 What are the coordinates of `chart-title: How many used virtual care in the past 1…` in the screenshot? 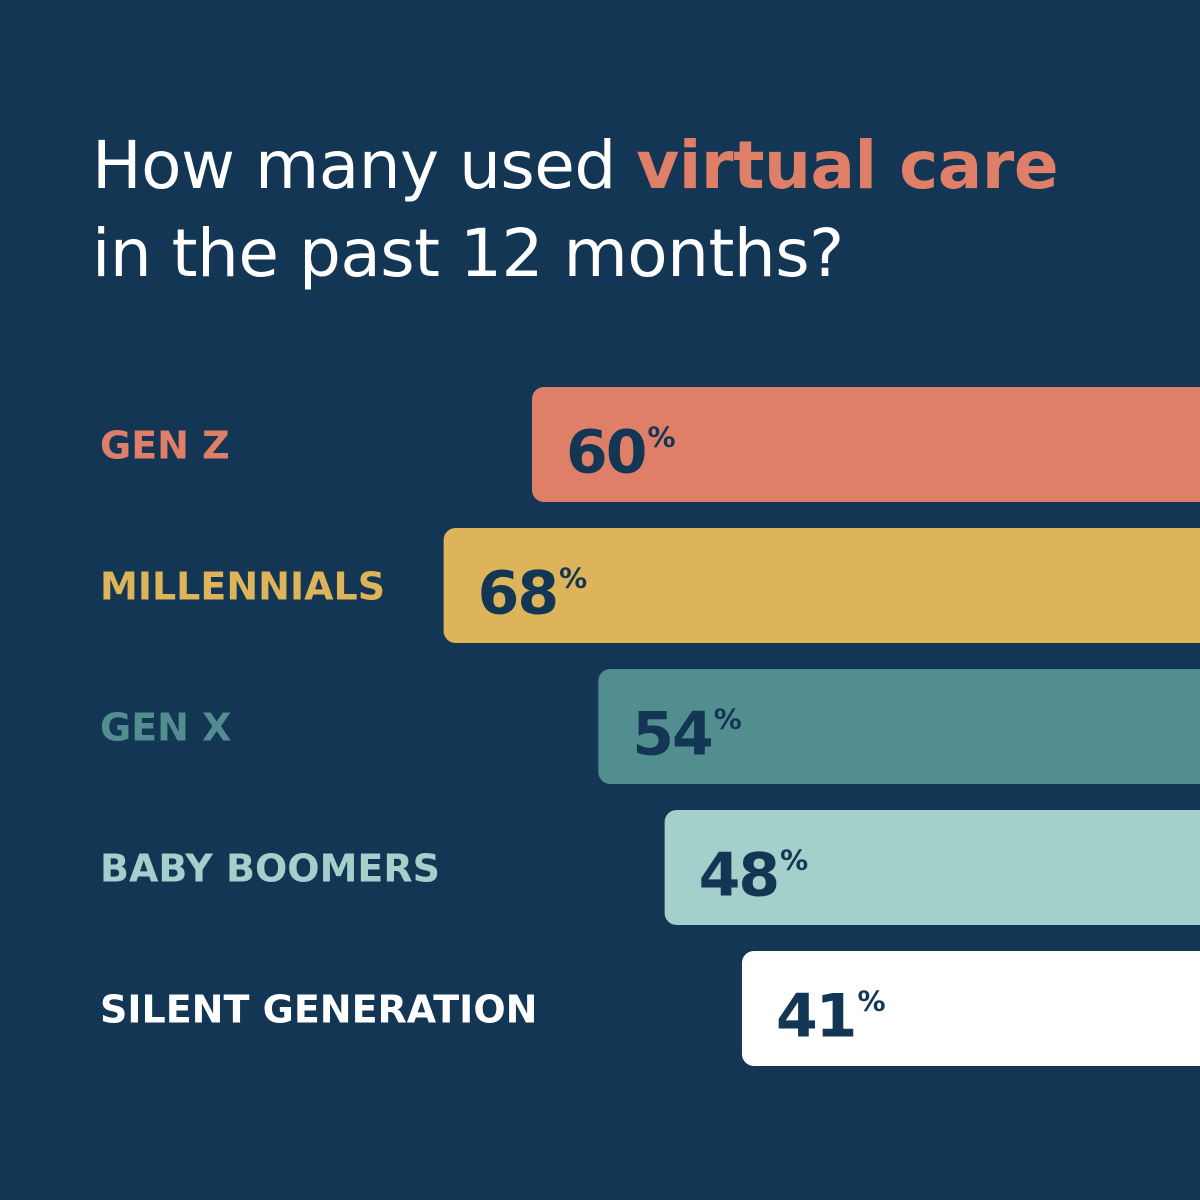 It's located at (612, 210).